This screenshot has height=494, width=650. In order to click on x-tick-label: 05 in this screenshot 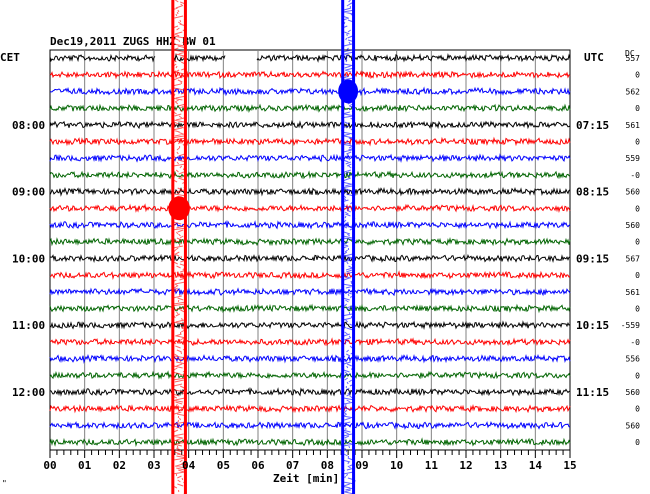, I will do `click(223, 465)`.